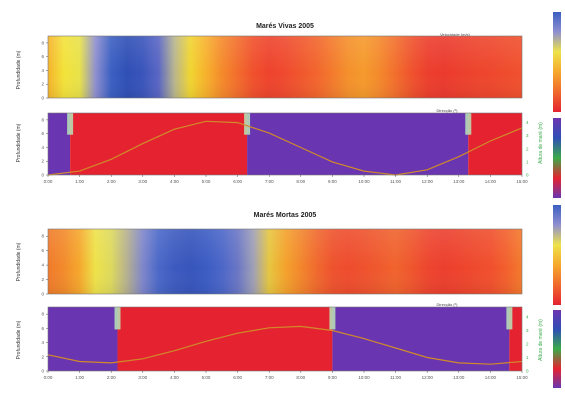  I want to click on direction-label-2: Direcção (º), so click(447, 304).